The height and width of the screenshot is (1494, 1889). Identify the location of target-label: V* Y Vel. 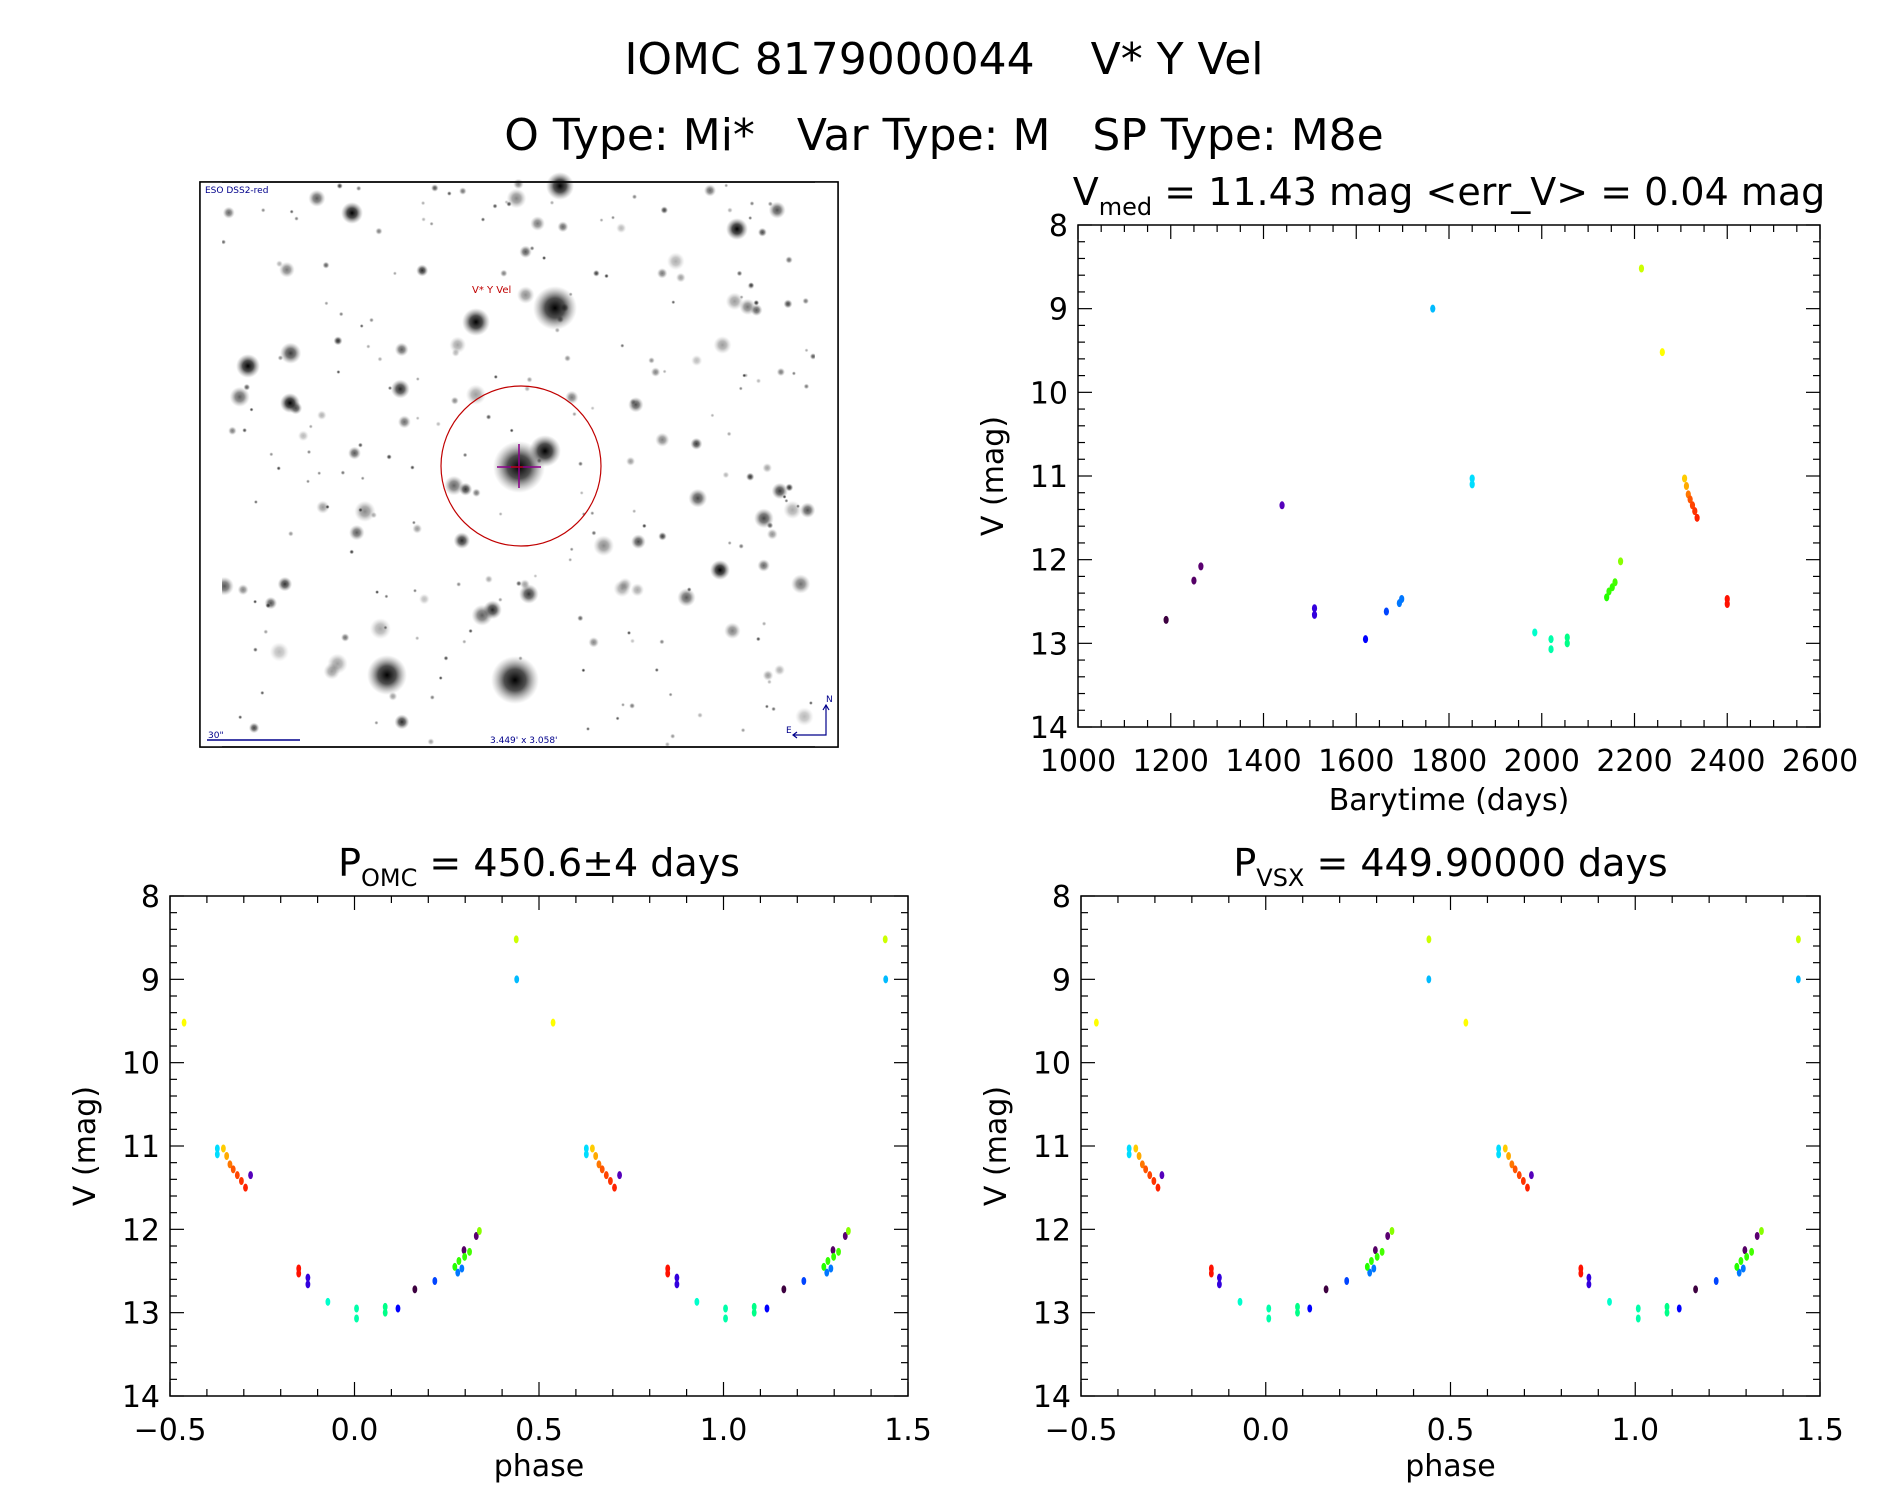
(491, 290).